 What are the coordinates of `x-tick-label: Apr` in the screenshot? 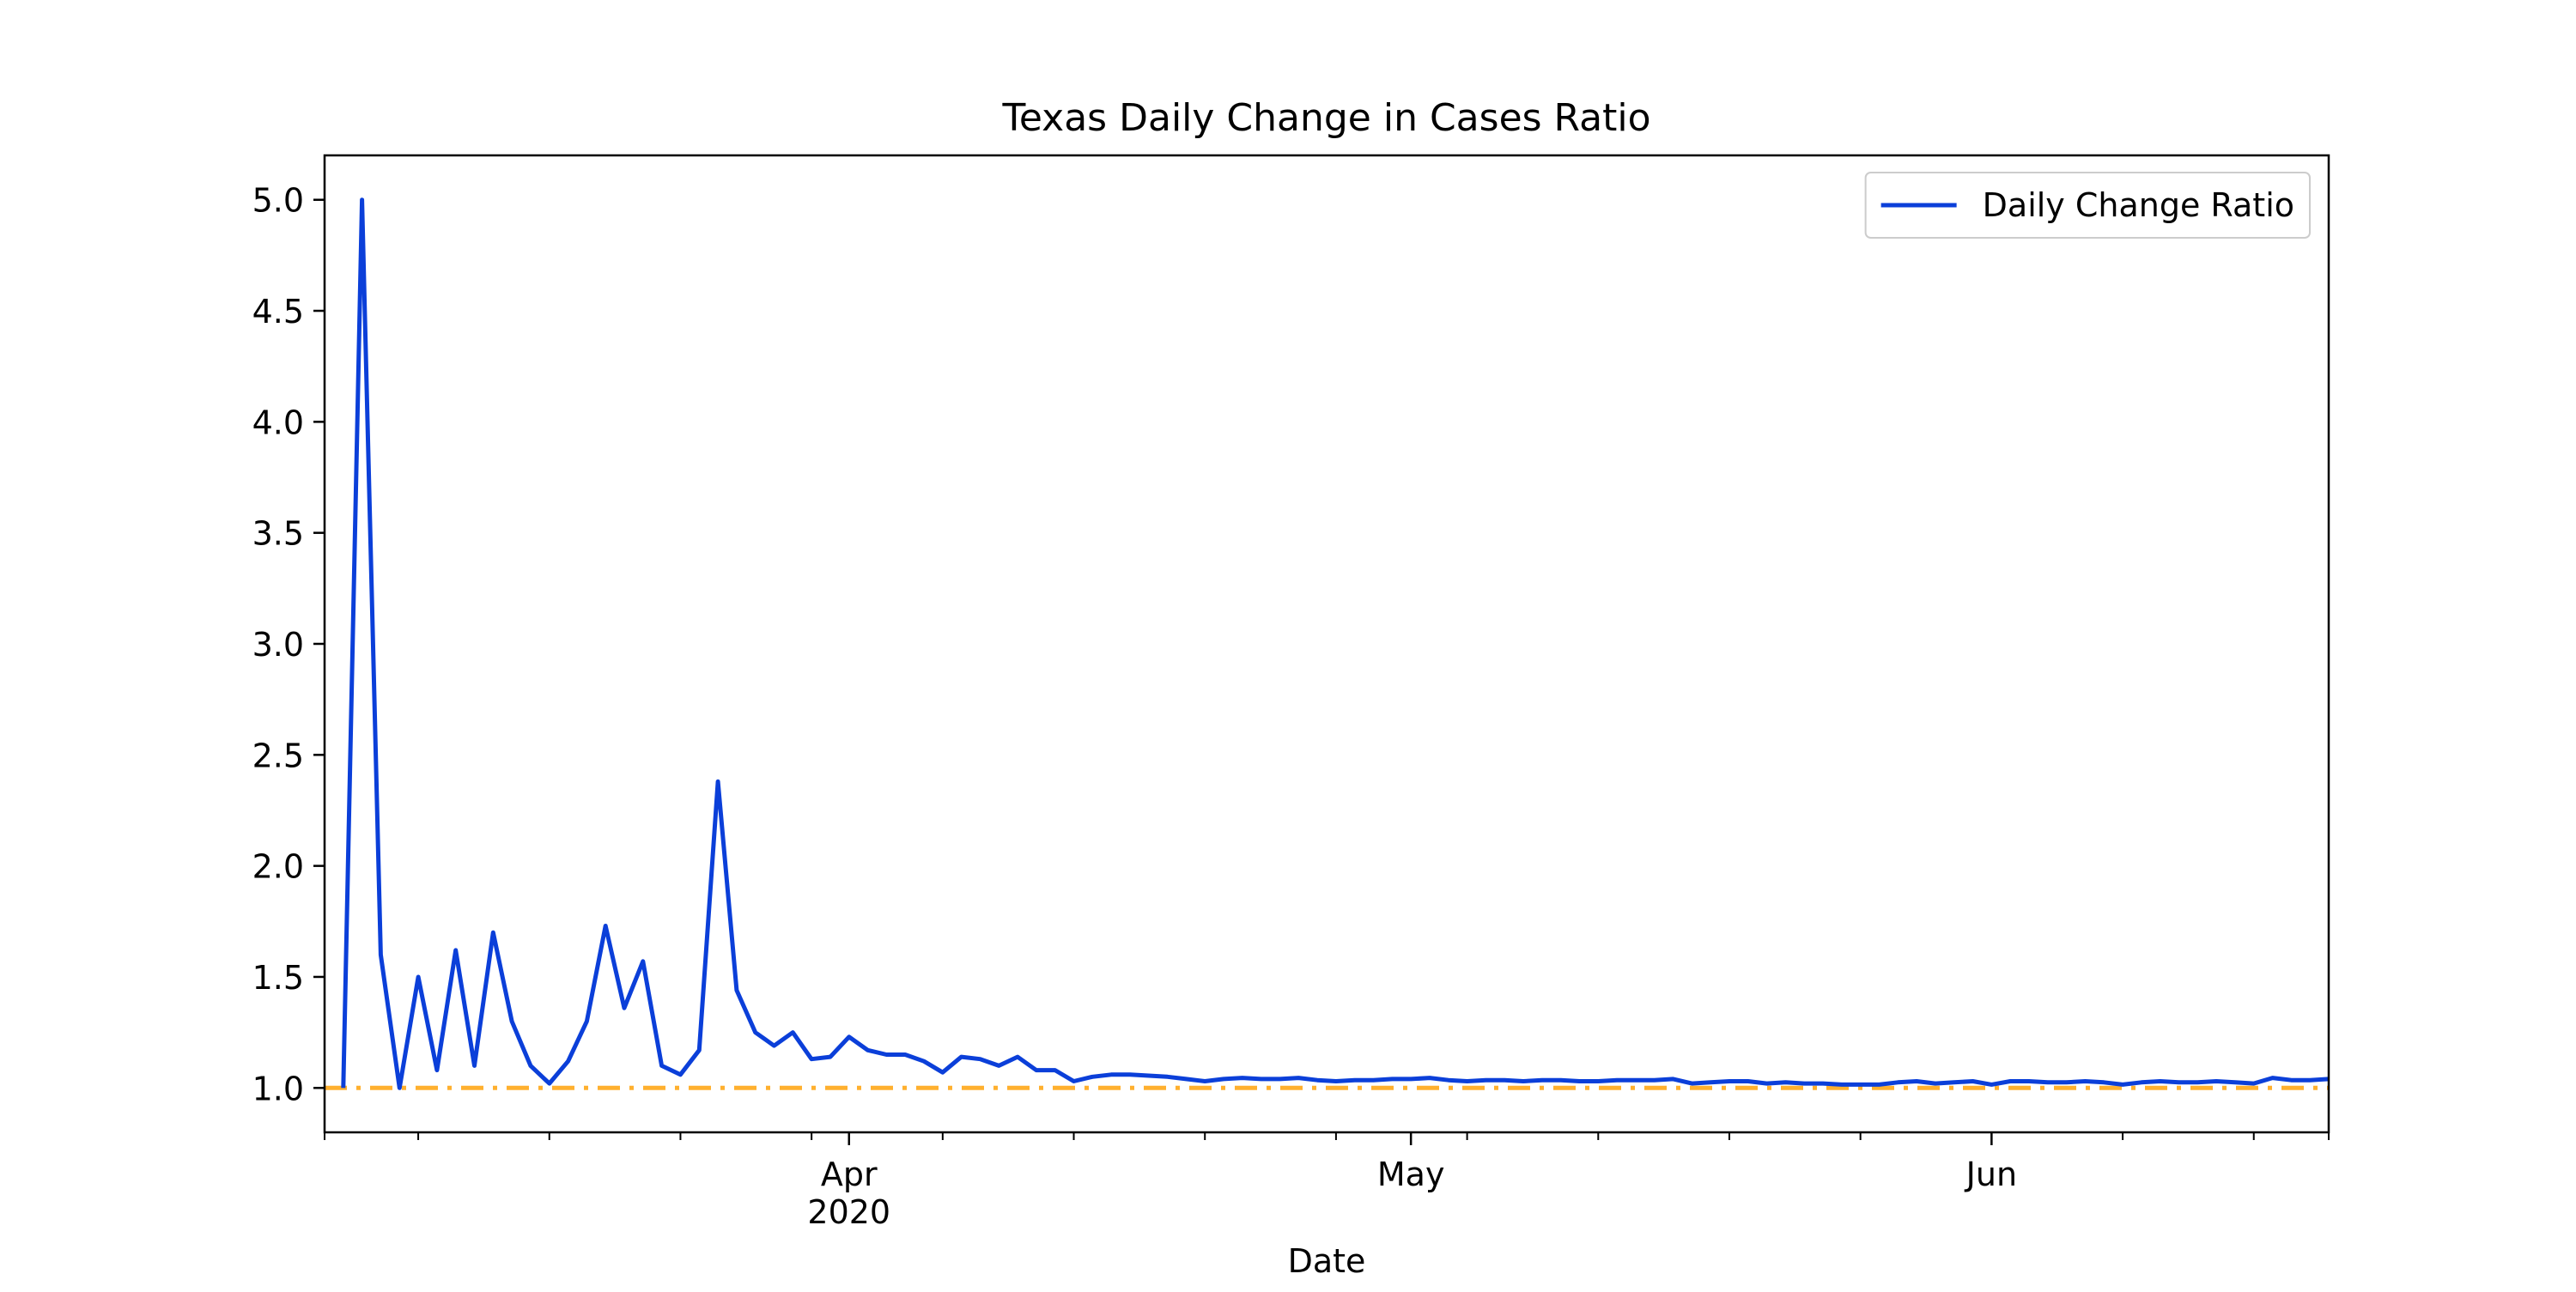 It's located at (850, 1174).